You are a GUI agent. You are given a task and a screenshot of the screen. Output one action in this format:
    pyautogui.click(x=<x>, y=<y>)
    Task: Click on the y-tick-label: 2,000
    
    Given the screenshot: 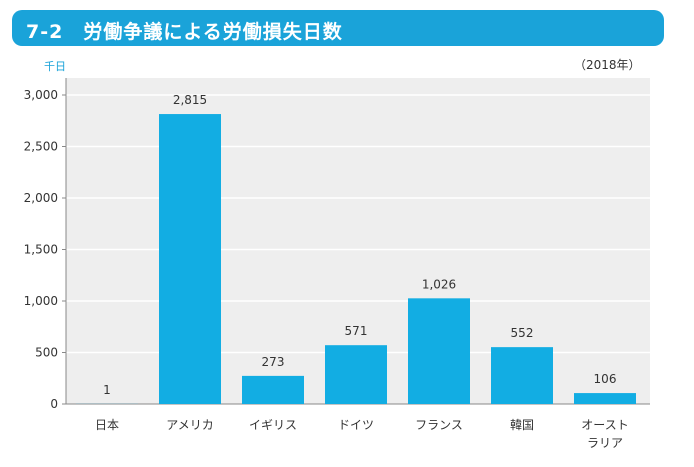 What is the action you would take?
    pyautogui.click(x=41, y=198)
    